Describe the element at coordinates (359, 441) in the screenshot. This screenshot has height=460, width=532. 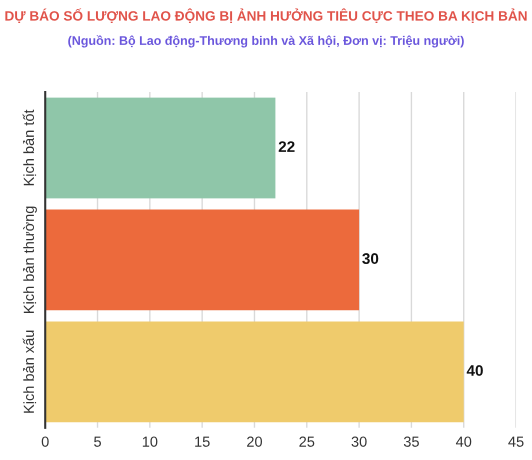
I see `x-tick-label: 30` at that location.